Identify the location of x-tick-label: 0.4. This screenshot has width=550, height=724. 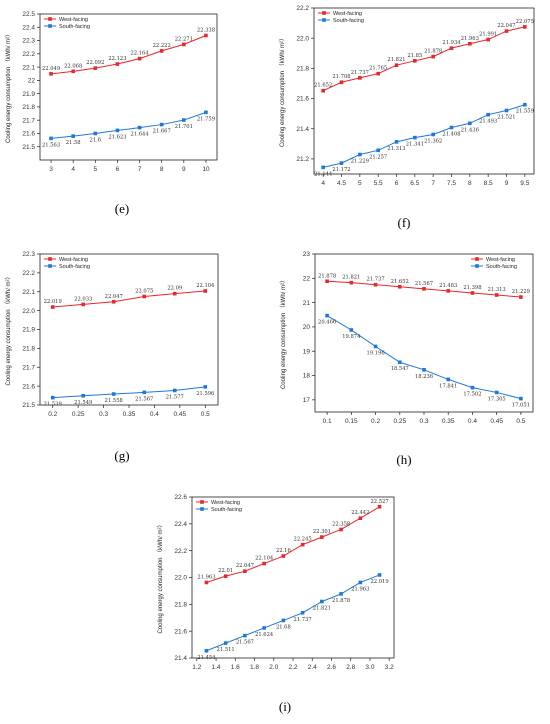
(472, 421).